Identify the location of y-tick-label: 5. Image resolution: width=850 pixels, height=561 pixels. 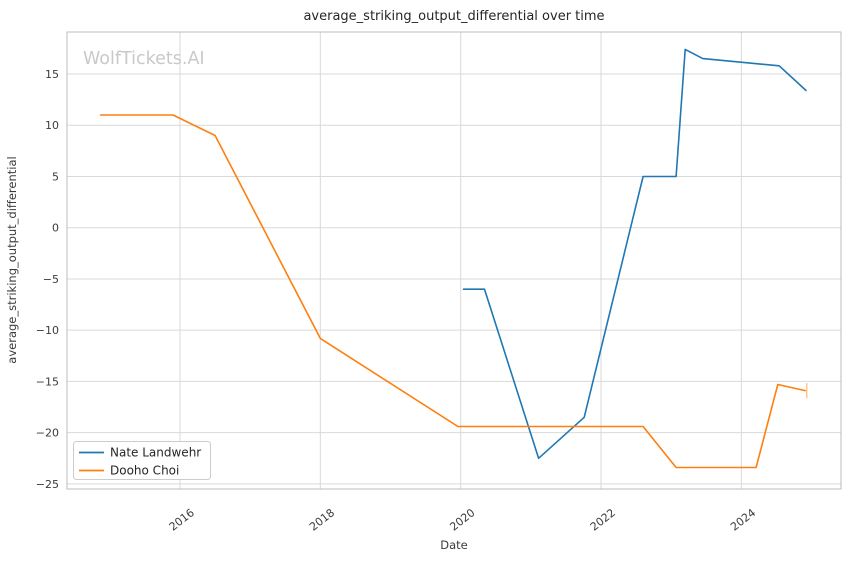
(55, 176).